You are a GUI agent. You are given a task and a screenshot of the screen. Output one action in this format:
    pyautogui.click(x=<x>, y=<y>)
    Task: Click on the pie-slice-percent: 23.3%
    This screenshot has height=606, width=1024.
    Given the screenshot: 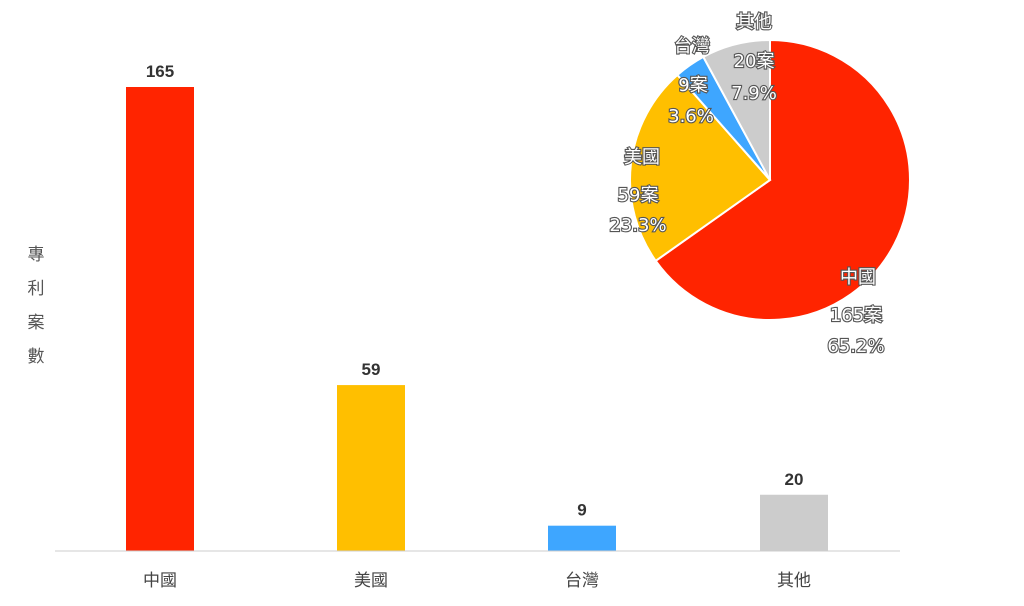 What is the action you would take?
    pyautogui.click(x=637, y=225)
    